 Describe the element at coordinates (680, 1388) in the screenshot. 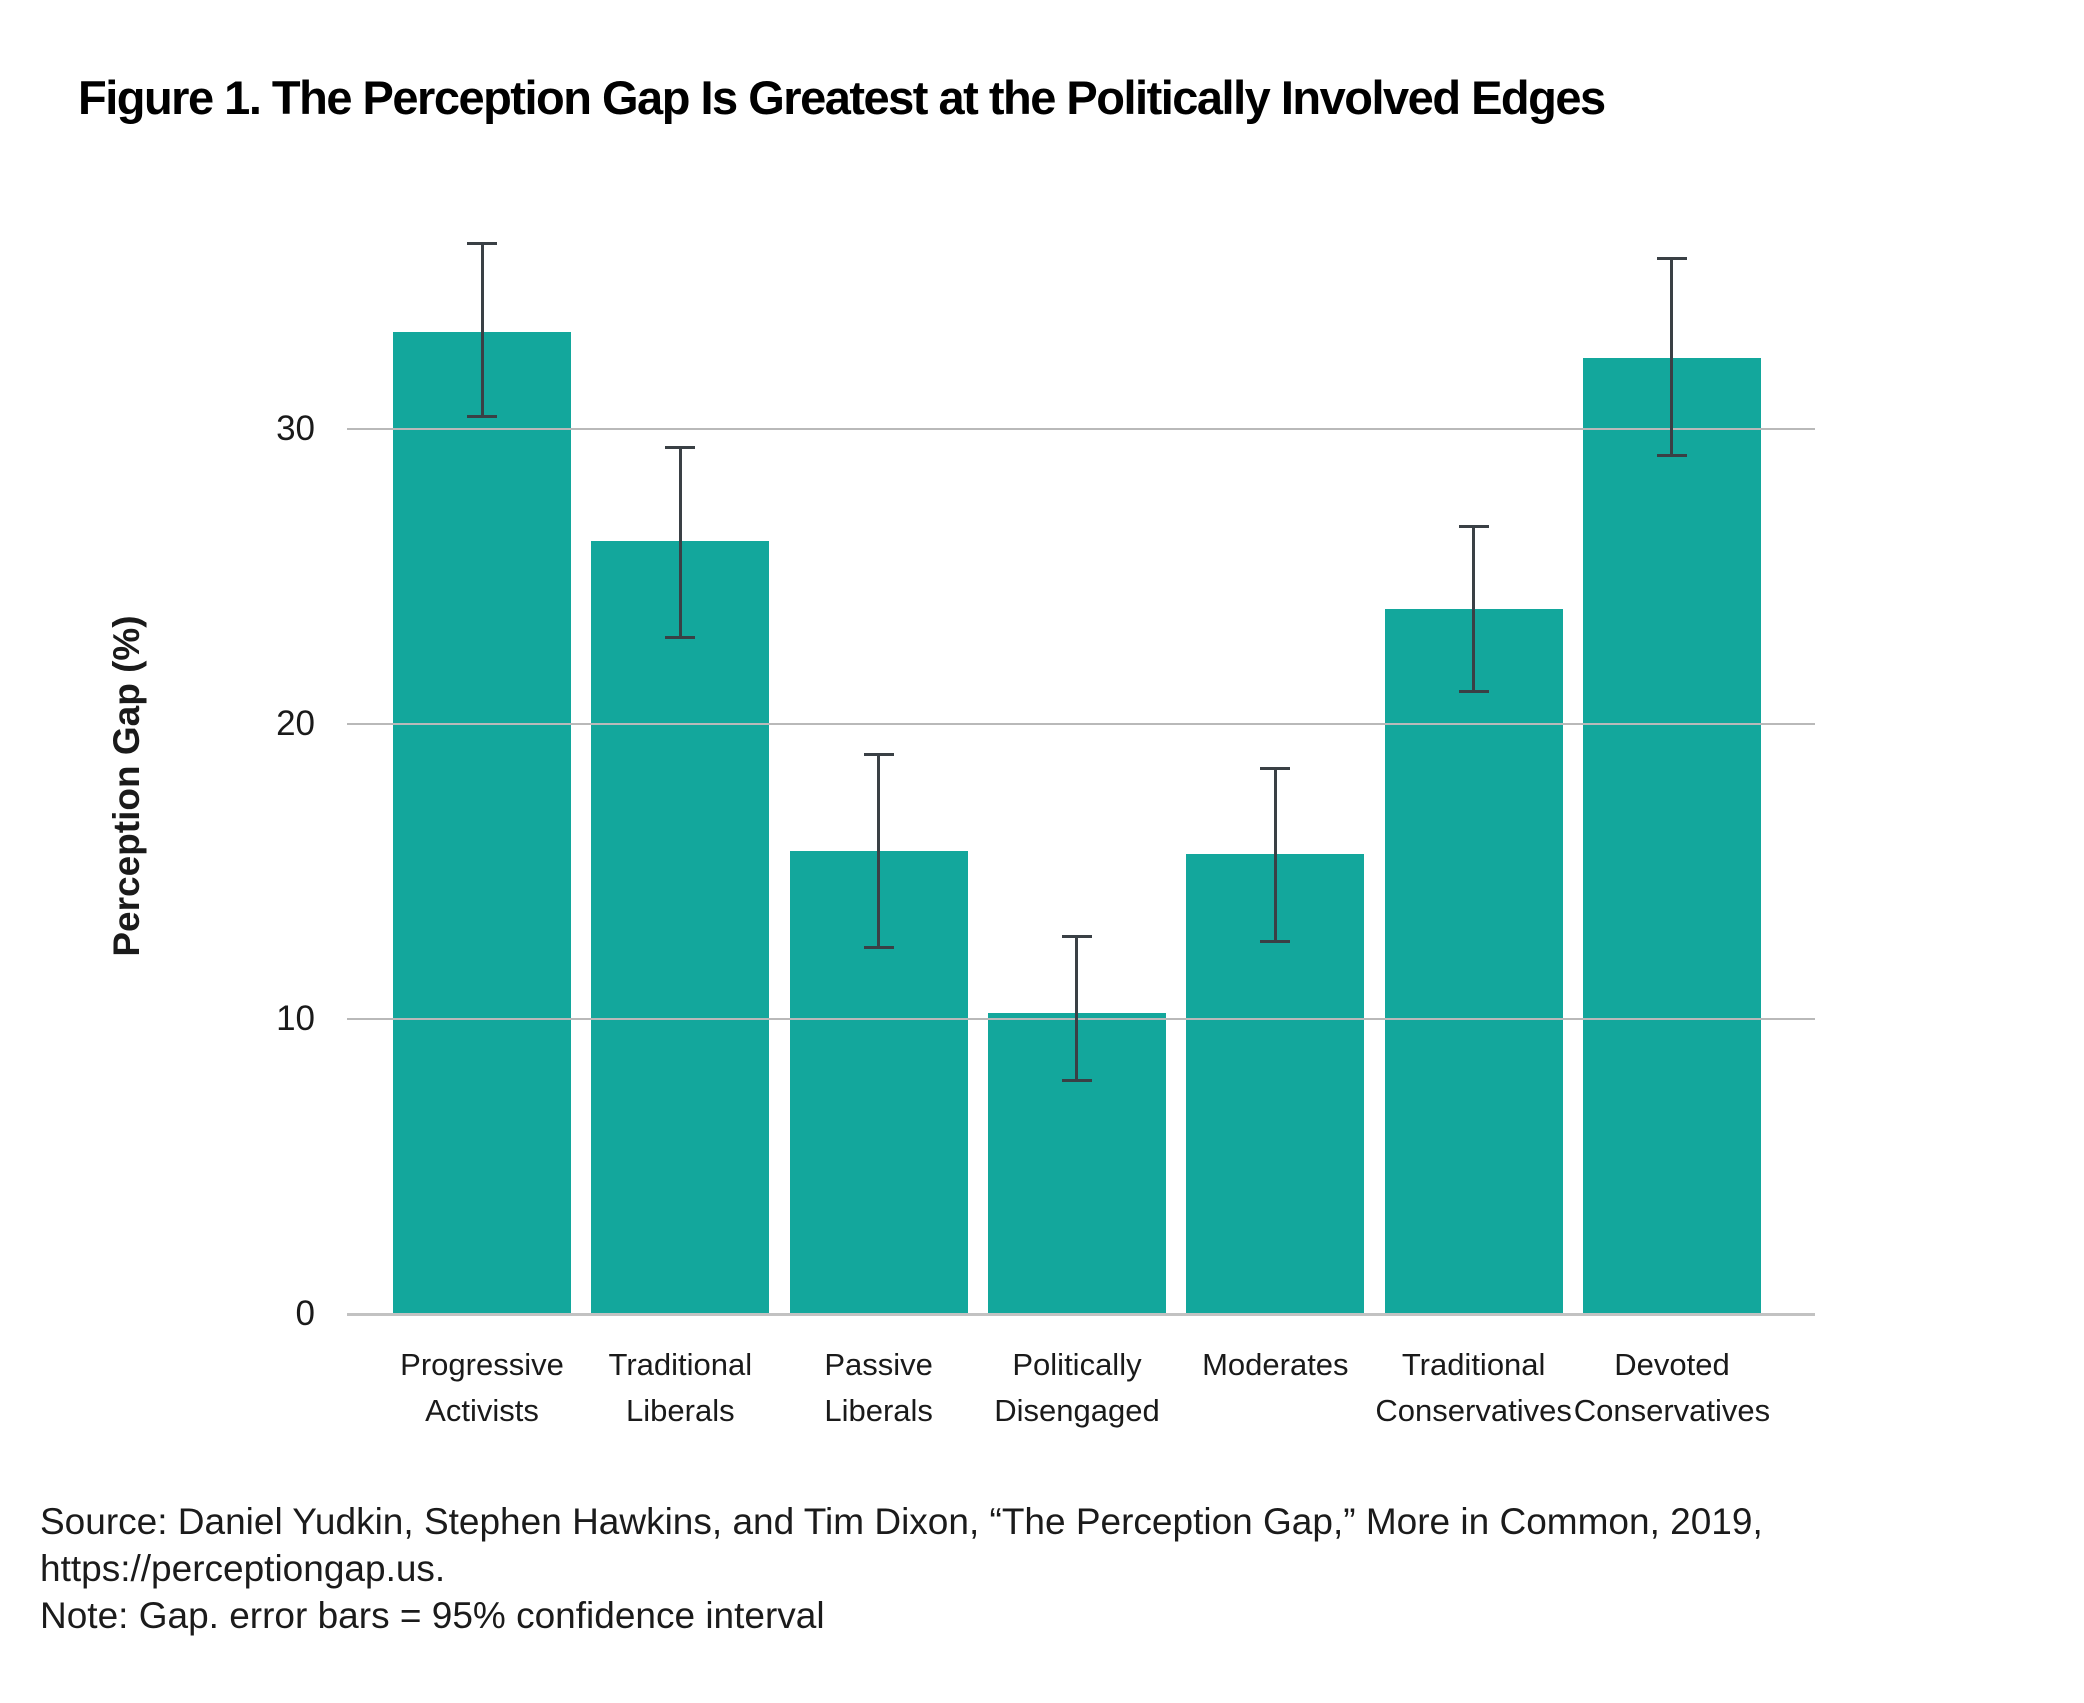

I see `x-axis-label-traditional-liberals: Traditional Liberals` at that location.